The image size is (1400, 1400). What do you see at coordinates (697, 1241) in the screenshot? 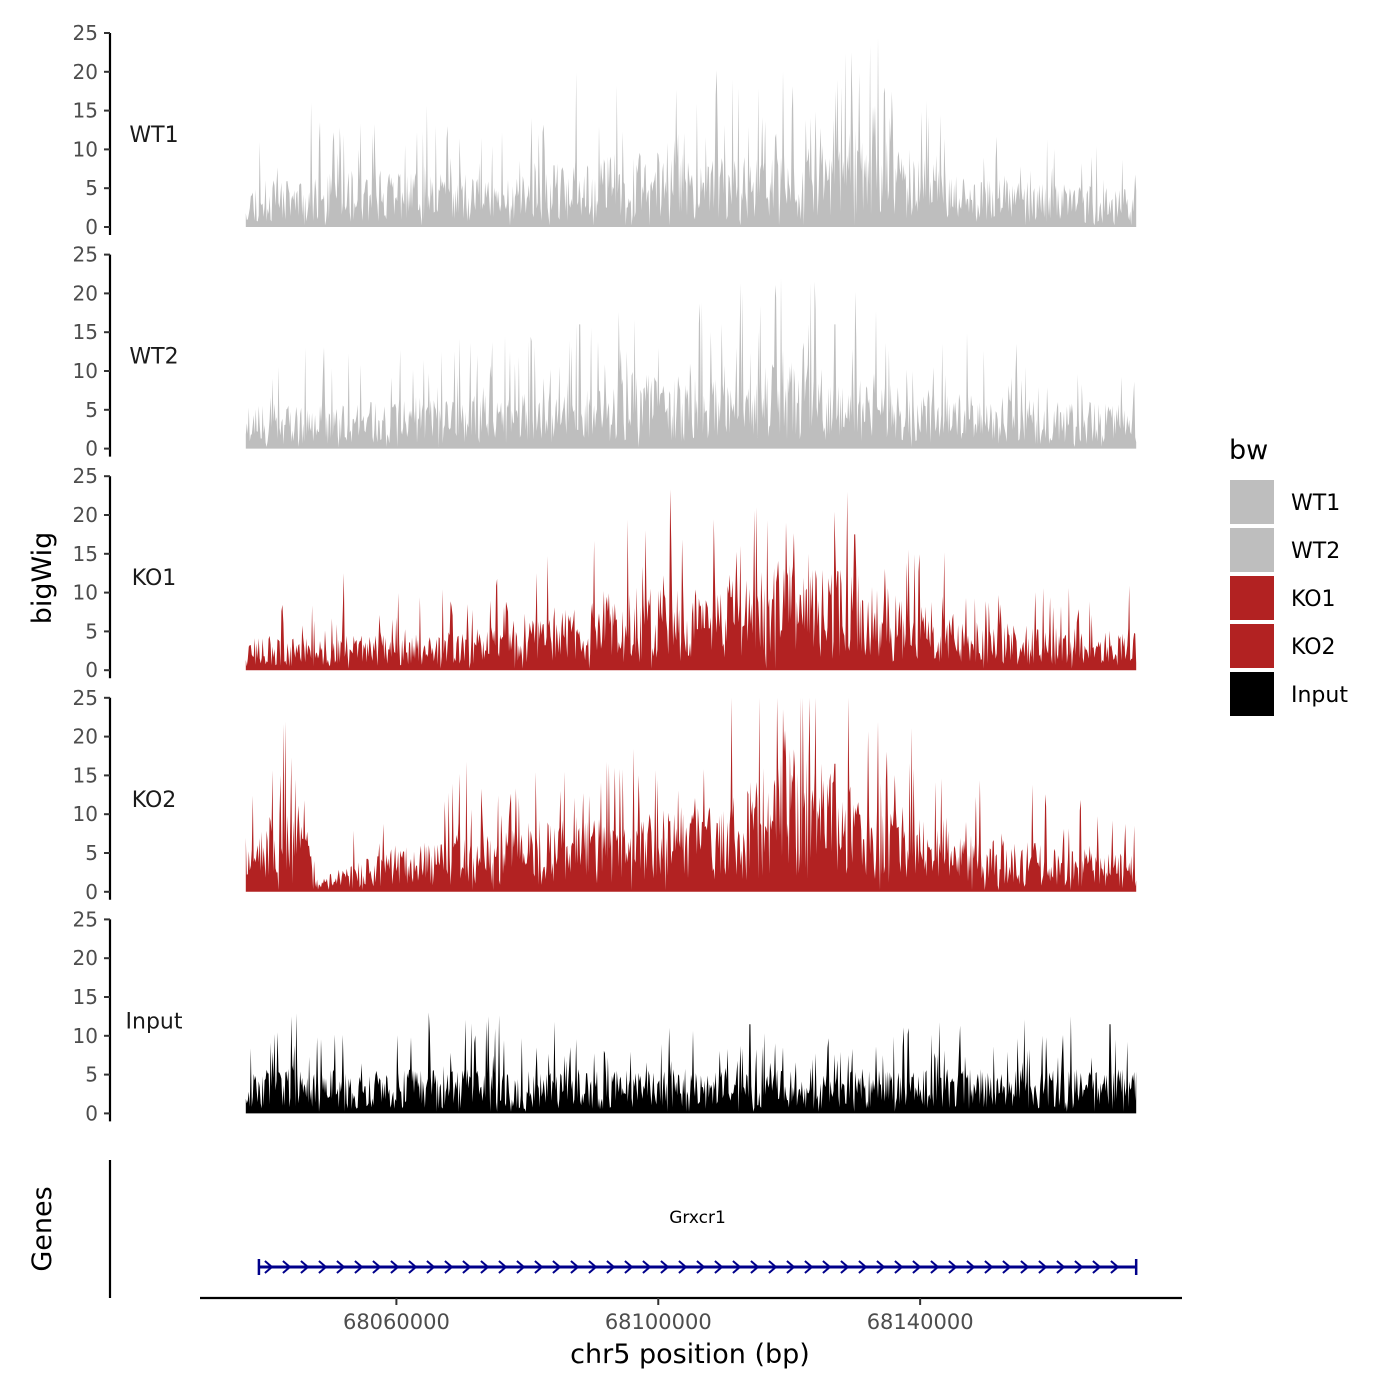
I see `gene-grxcr1: Grxcr1` at bounding box center [697, 1241].